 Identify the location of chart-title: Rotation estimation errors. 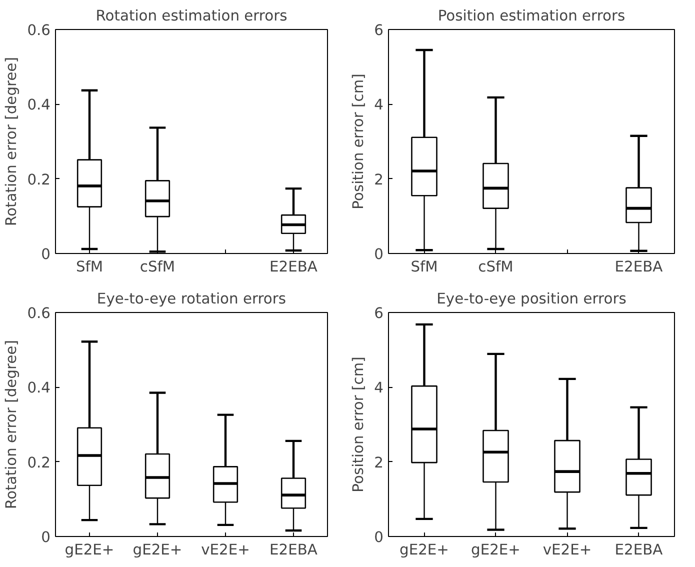
(192, 16).